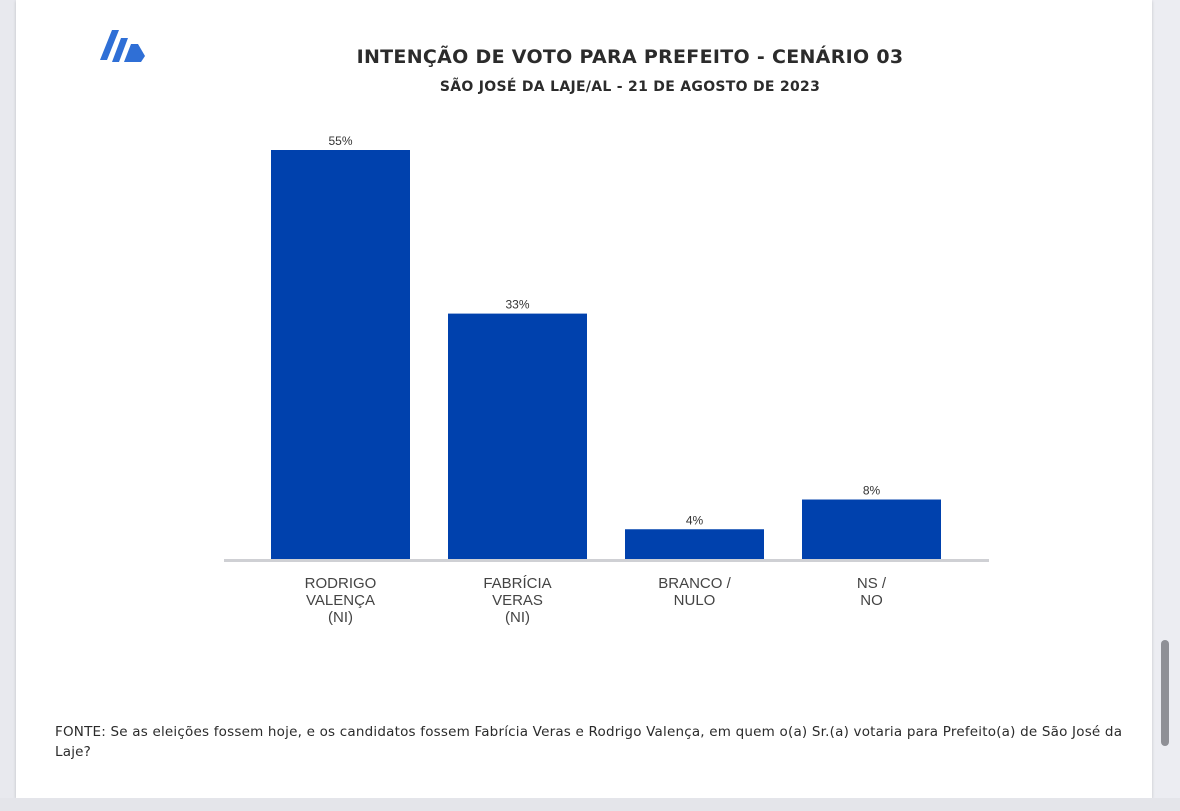 The width and height of the screenshot is (1180, 811). Describe the element at coordinates (694, 583) in the screenshot. I see `category-label-3-line-1: BRANCO /` at that location.